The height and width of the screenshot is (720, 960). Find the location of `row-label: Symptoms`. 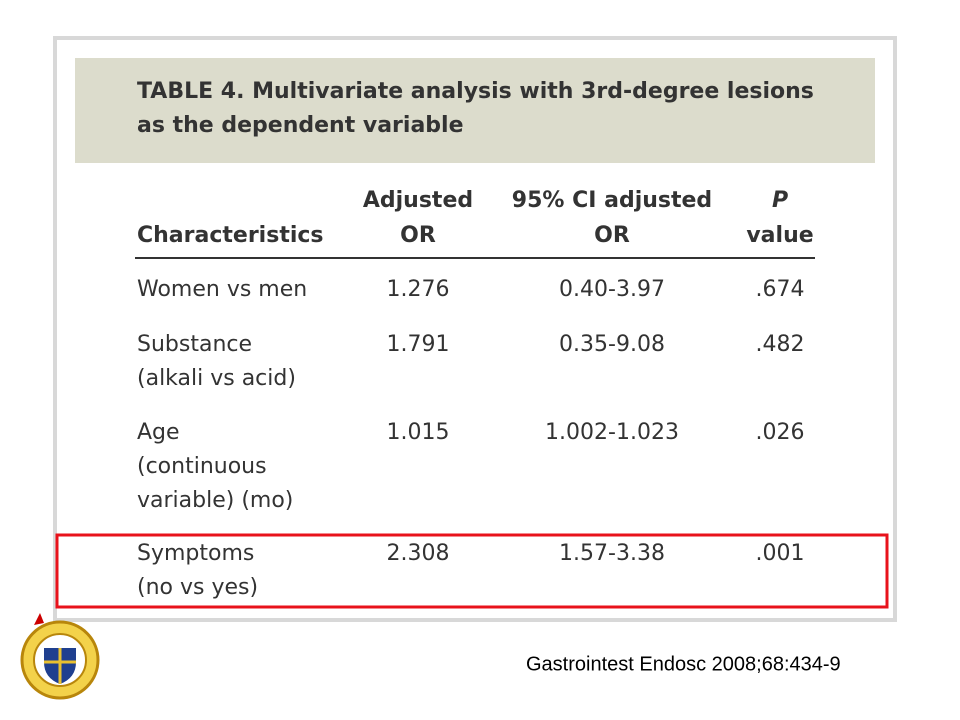

row-label: Symptoms is located at coordinates (195, 553).